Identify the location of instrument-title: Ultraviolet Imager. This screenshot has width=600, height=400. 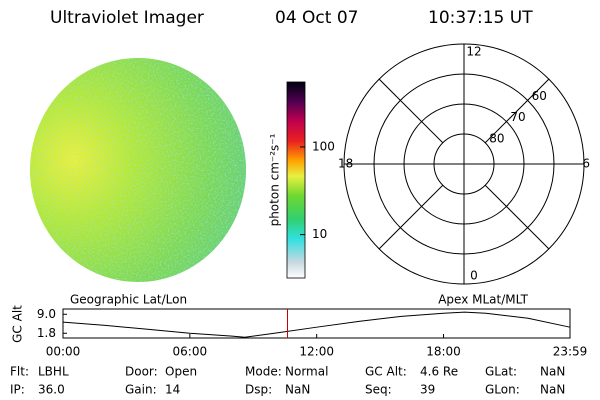
(127, 18).